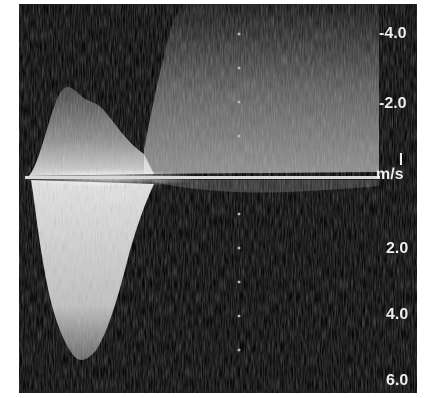 The image size is (425, 398). I want to click on unit-marker, so click(401, 159).